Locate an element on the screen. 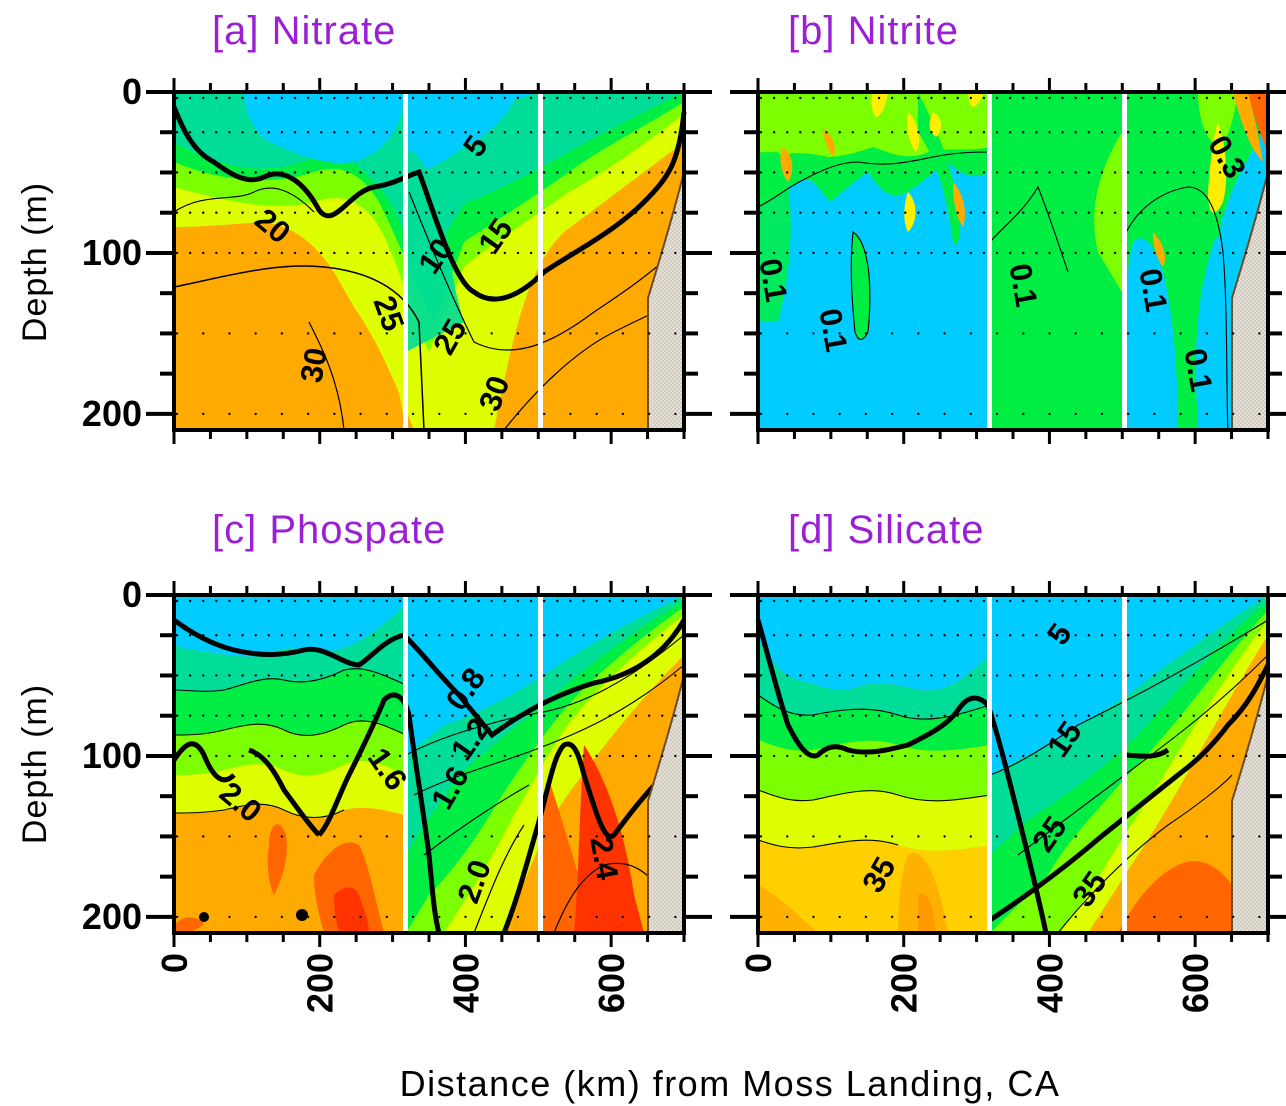 The width and height of the screenshot is (1286, 1106). contour-label: 0.1 is located at coordinates (1198, 370).